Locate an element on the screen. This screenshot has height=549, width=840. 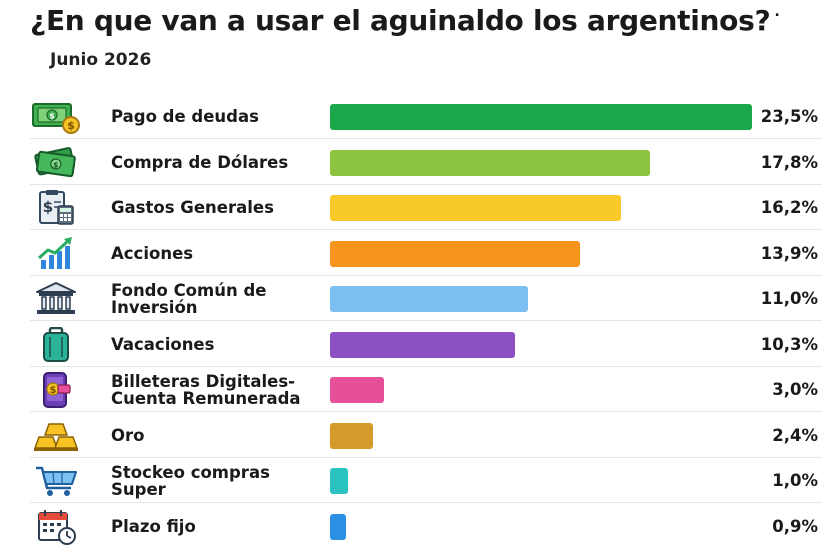
chart-row: $ $ Pago de deudas 23,5% is located at coordinates (420, 116).